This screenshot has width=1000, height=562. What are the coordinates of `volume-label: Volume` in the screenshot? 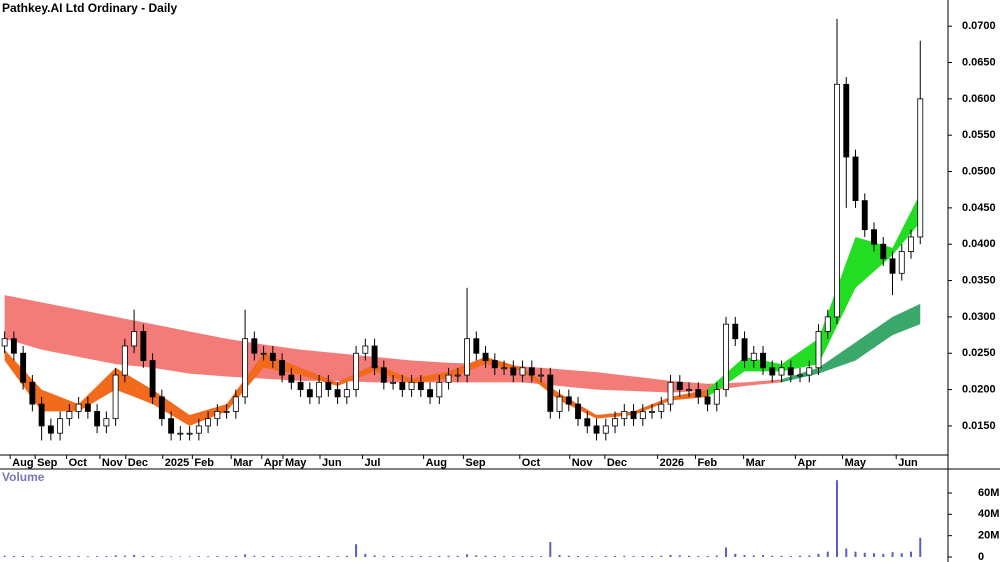 It's located at (23, 477).